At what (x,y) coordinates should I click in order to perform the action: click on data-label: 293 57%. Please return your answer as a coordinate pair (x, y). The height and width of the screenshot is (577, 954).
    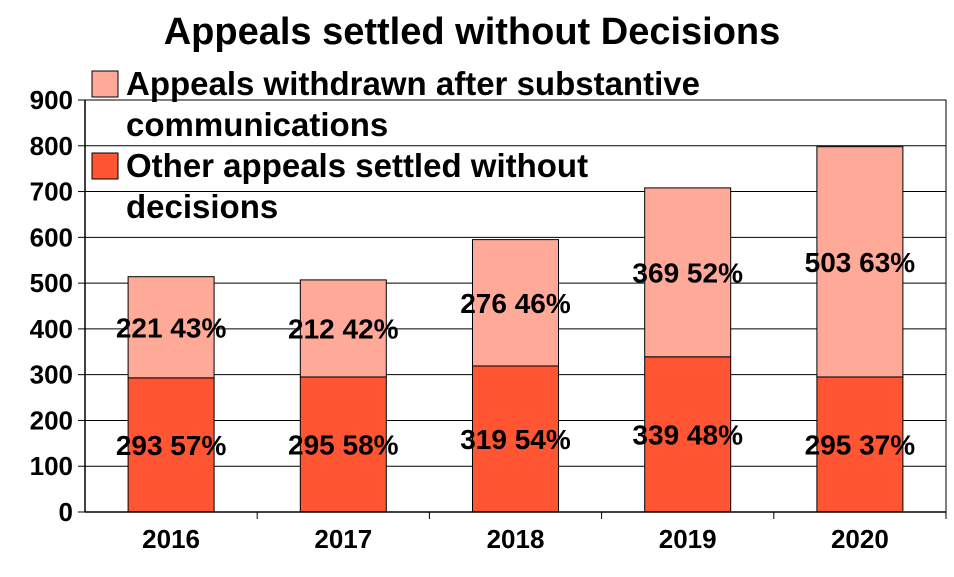
    Looking at the image, I should click on (171, 445).